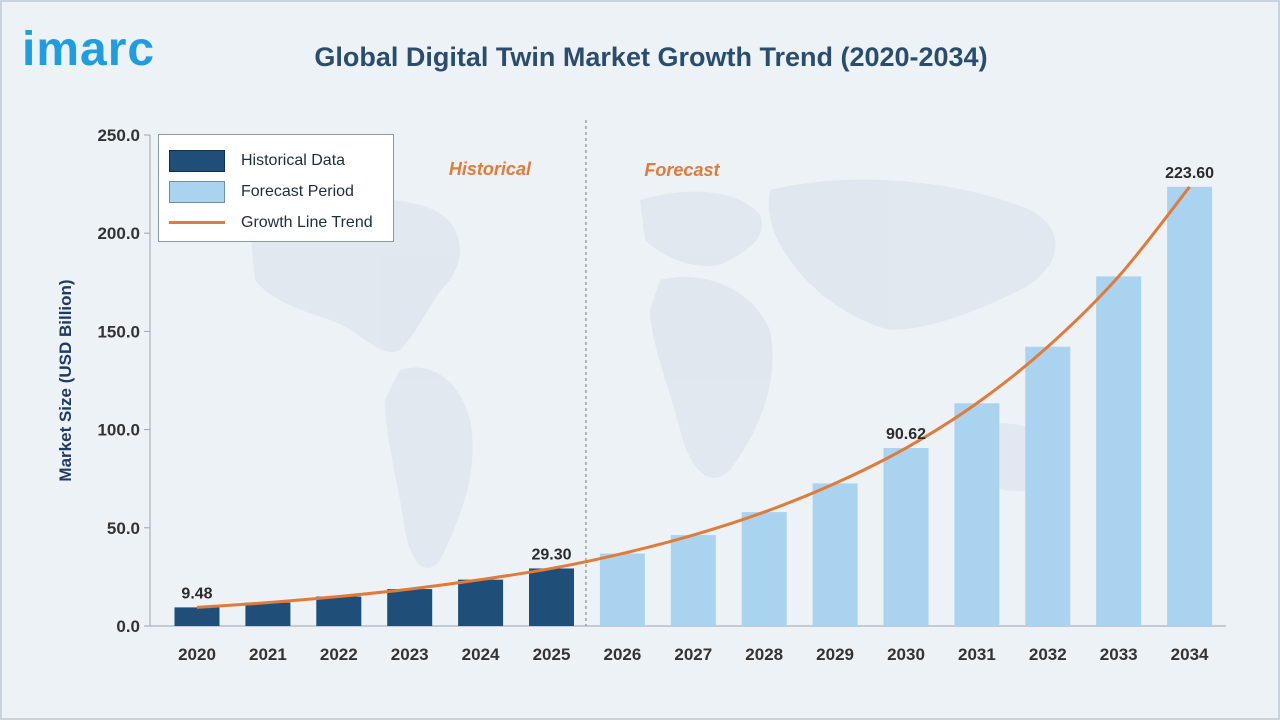  Describe the element at coordinates (906, 654) in the screenshot. I see `x-tick-label: 2030` at that location.